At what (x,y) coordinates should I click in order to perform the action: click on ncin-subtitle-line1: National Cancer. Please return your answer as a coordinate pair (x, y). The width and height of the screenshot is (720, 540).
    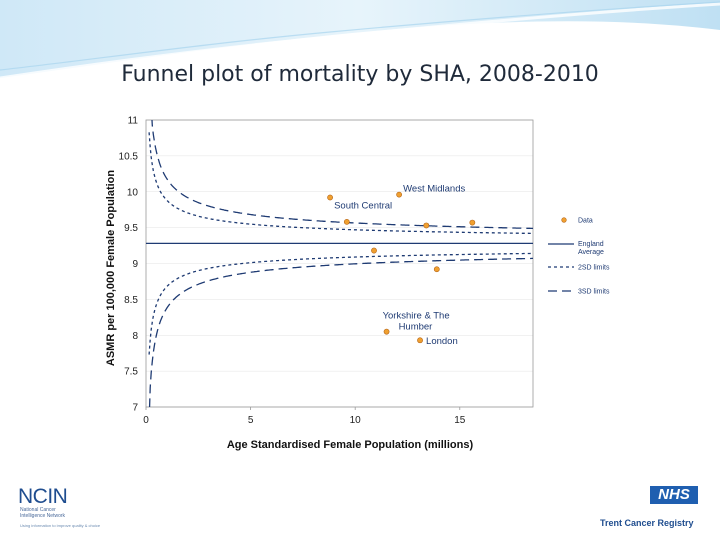
    Looking at the image, I should click on (38, 510).